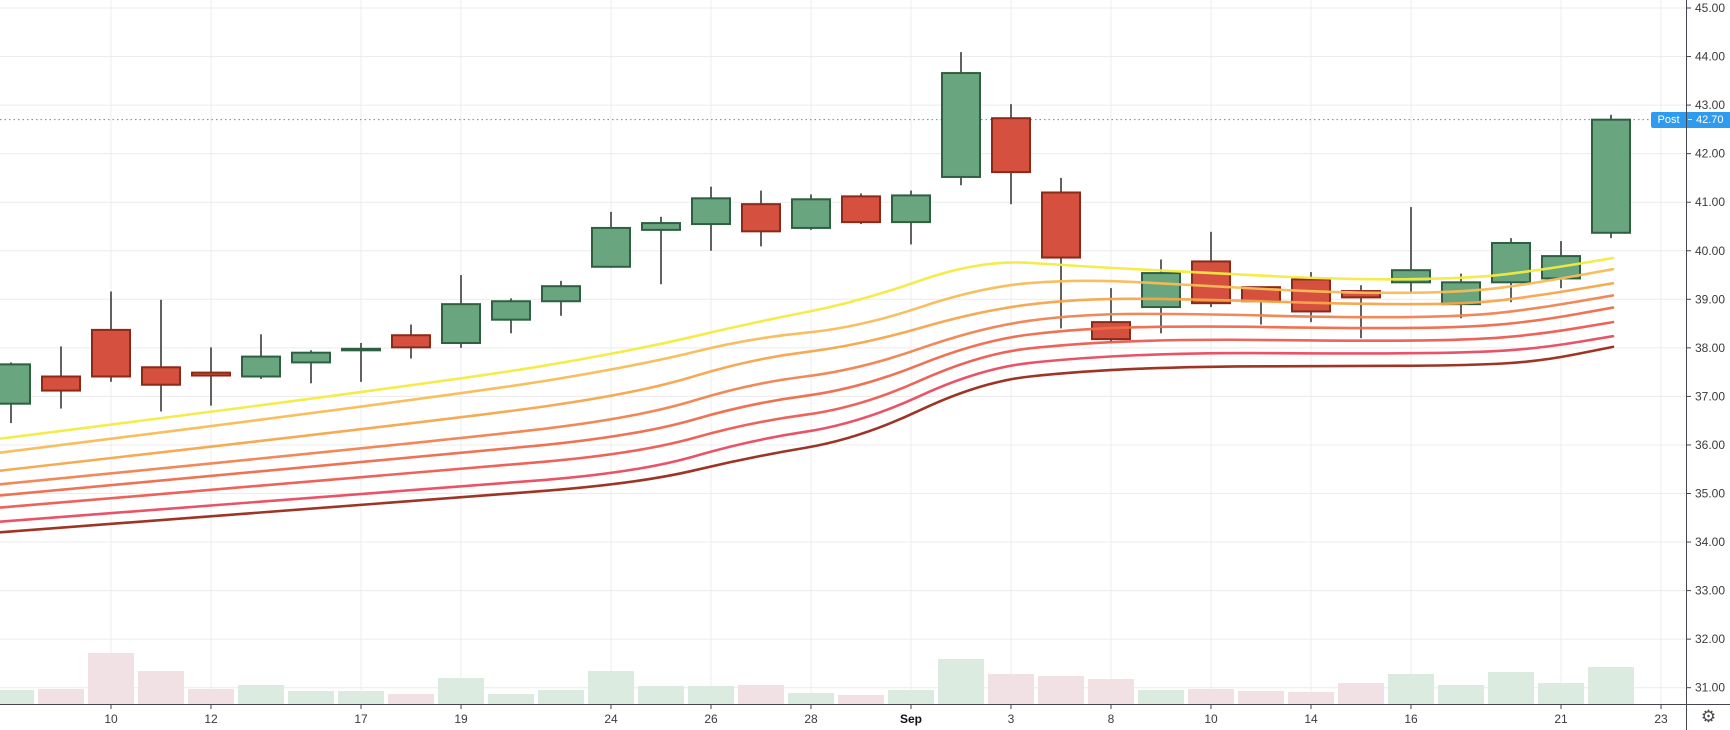  What do you see at coordinates (1710, 396) in the screenshot?
I see `price-axis-label: 37.00` at bounding box center [1710, 396].